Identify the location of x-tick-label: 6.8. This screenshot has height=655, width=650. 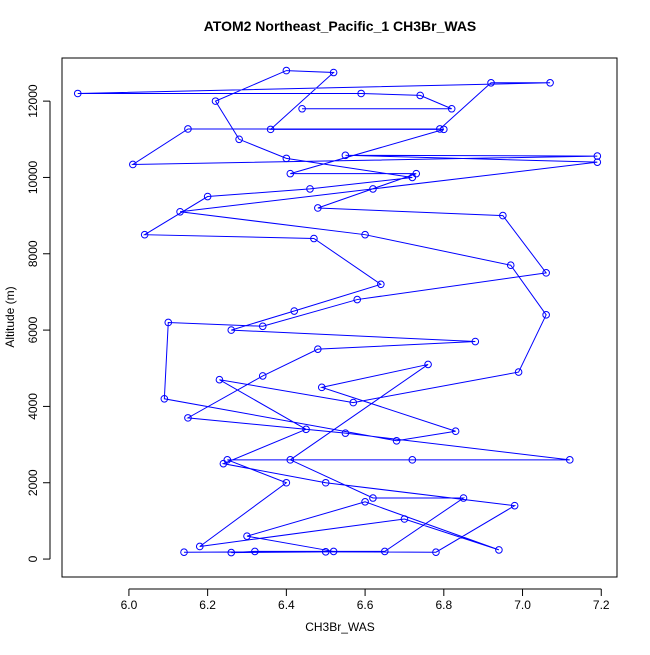
(443, 605).